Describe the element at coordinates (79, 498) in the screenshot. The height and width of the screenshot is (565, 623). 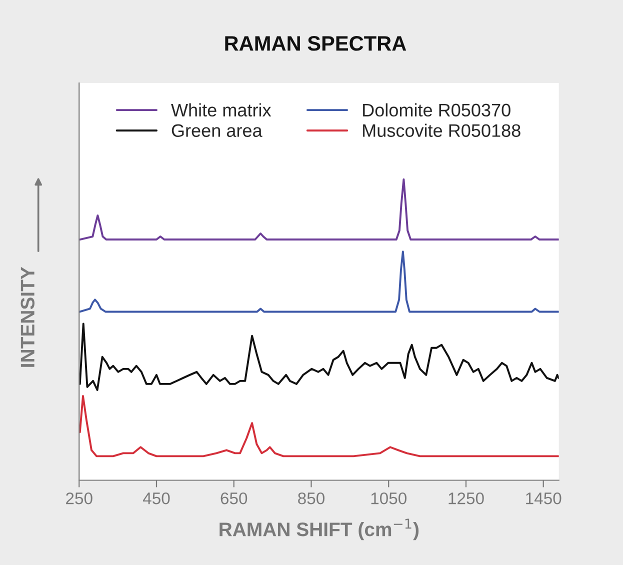
I see `x-tick-label: 250` at that location.